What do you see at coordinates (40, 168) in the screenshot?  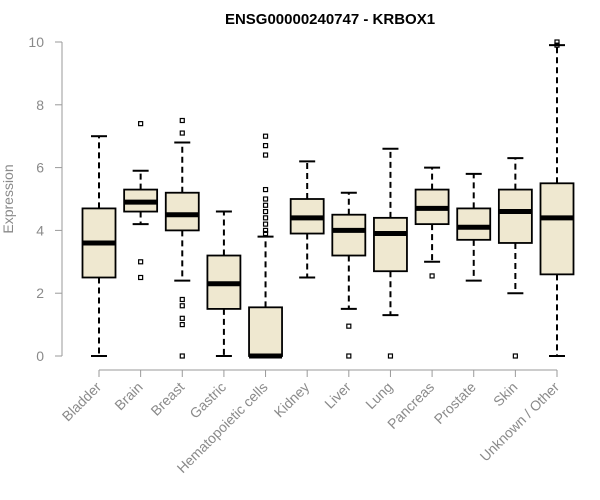 I see `y-tick-label: 6` at bounding box center [40, 168].